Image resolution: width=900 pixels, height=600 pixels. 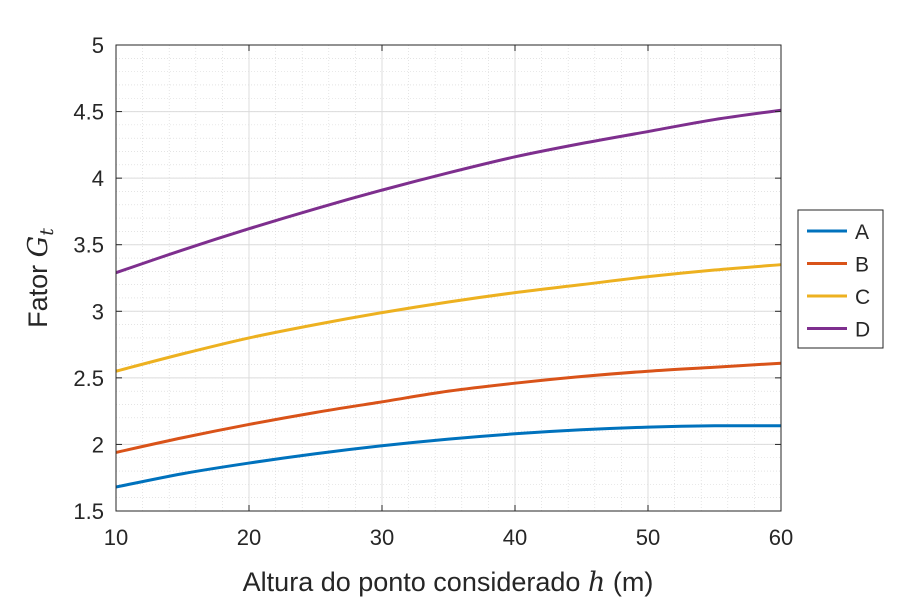 What do you see at coordinates (98, 444) in the screenshot?
I see `y-tick-label: 2` at bounding box center [98, 444].